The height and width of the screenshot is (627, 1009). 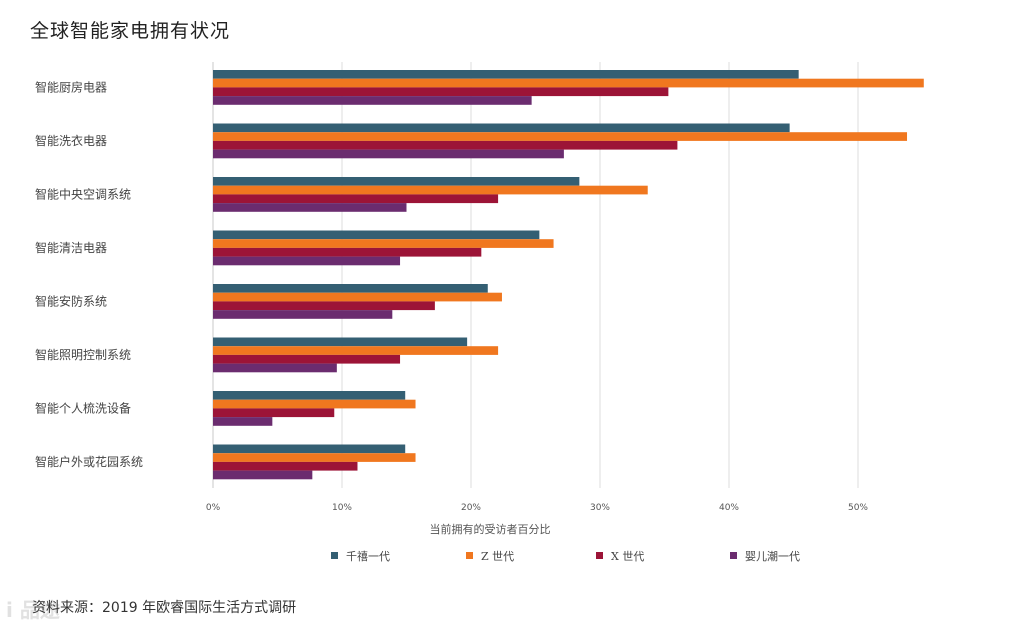 I want to click on x-tick-label: 0%, so click(x=213, y=508).